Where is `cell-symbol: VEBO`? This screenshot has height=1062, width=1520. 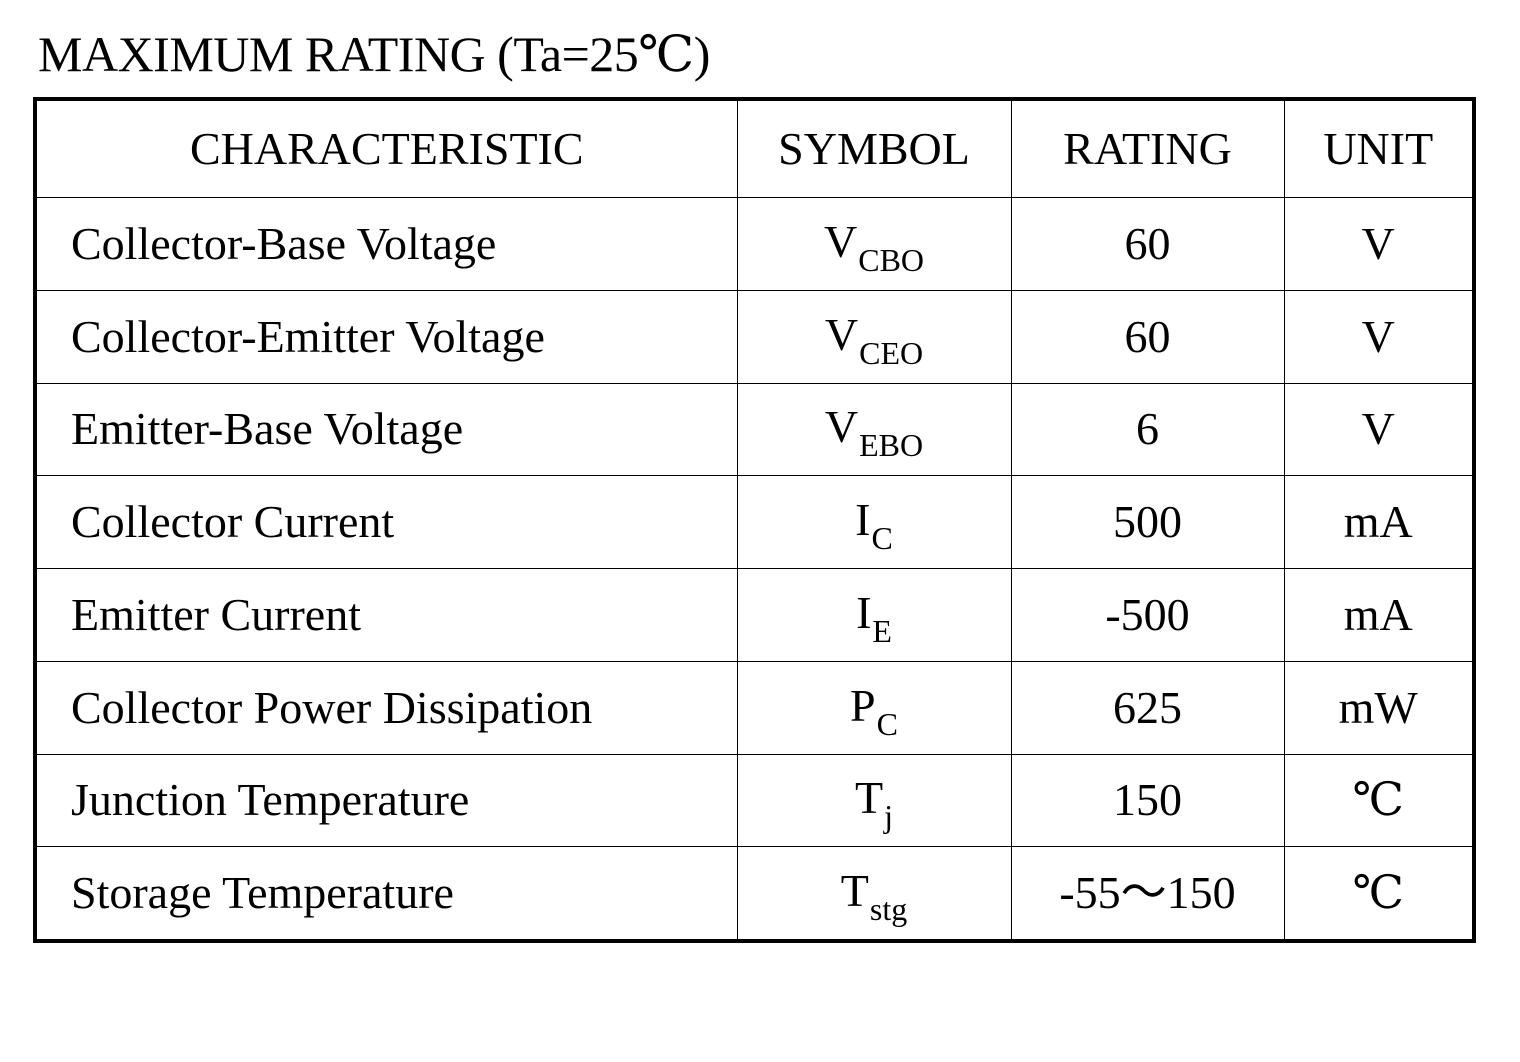
cell-symbol: VEBO is located at coordinates (874, 429).